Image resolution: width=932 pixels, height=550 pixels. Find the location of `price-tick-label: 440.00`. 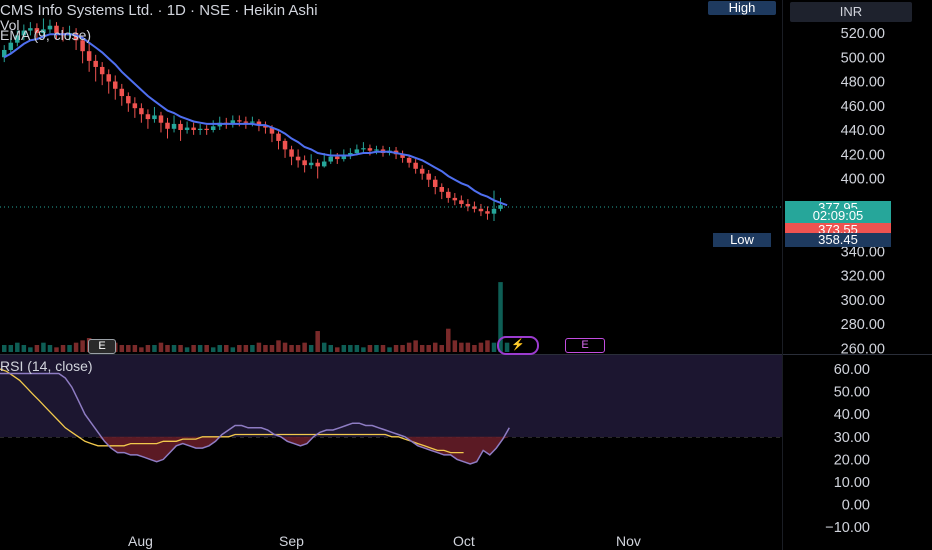

price-tick-label: 440.00 is located at coordinates (863, 131).